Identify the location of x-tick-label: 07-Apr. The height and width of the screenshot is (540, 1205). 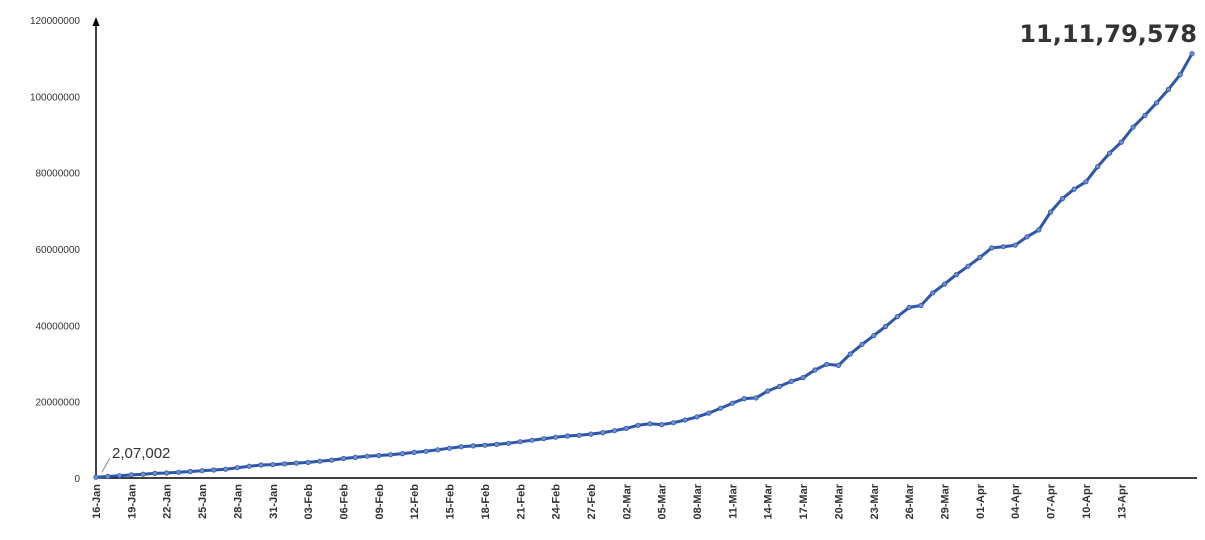
(1052, 501).